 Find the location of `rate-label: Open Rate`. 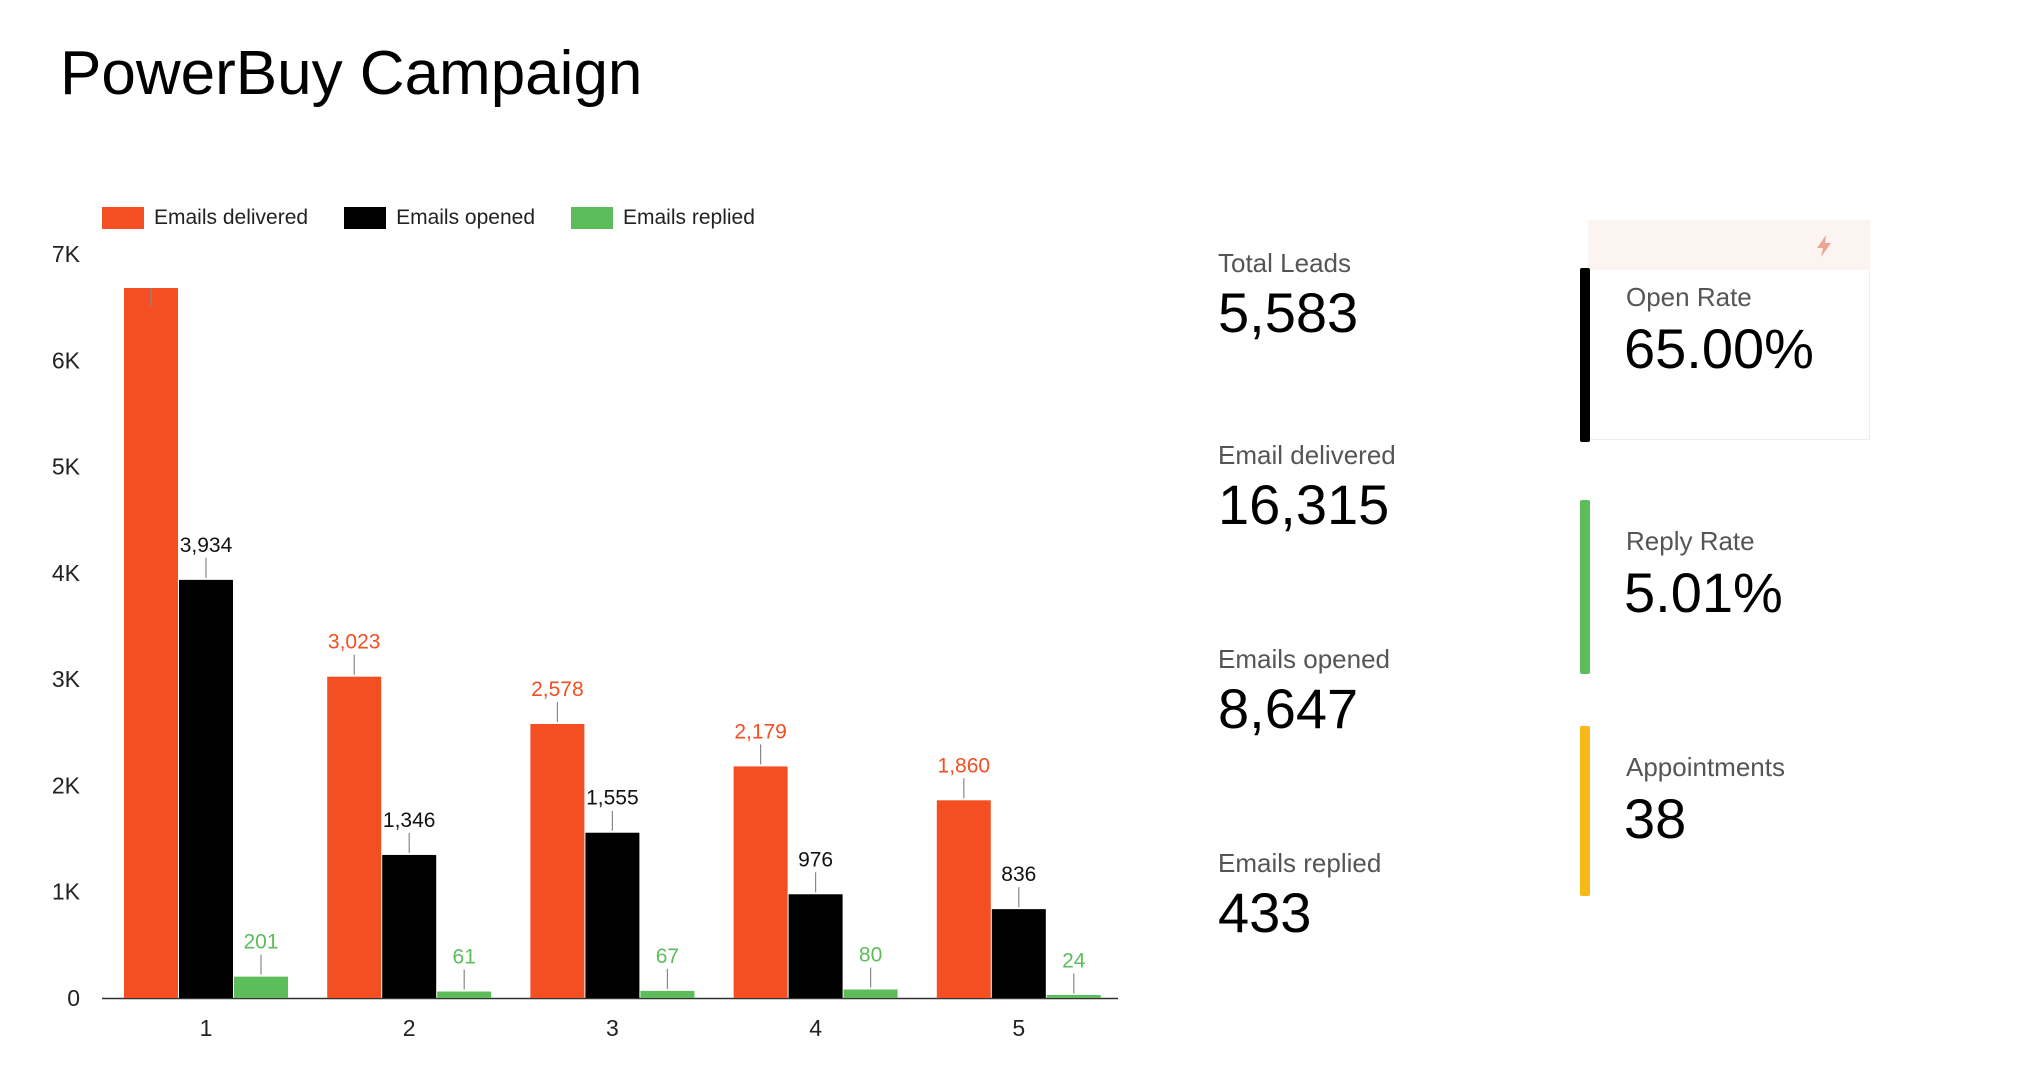

rate-label: Open Rate is located at coordinates (1689, 297).